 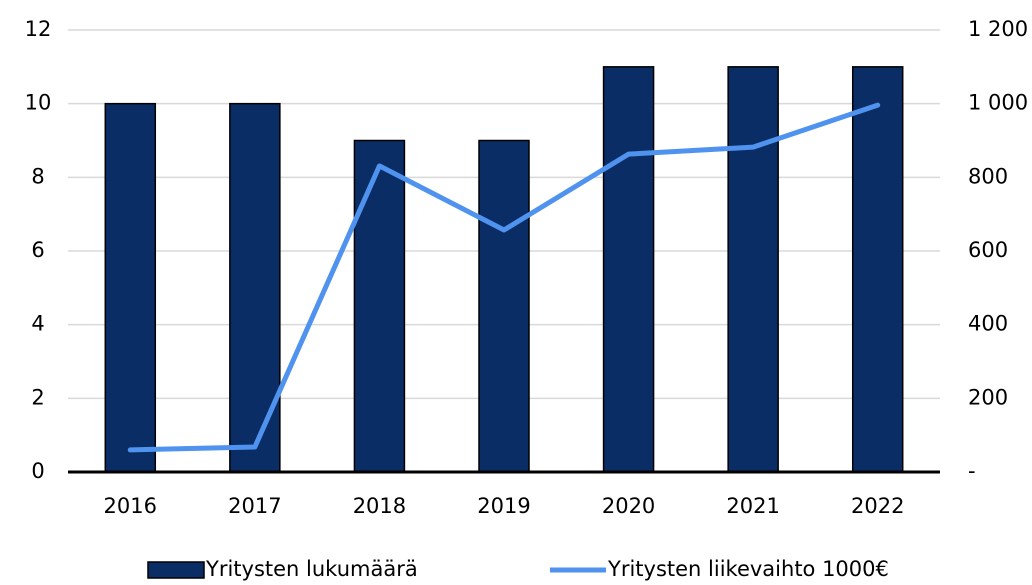 What do you see at coordinates (752, 506) in the screenshot?
I see `x-tick-label: 2021` at bounding box center [752, 506].